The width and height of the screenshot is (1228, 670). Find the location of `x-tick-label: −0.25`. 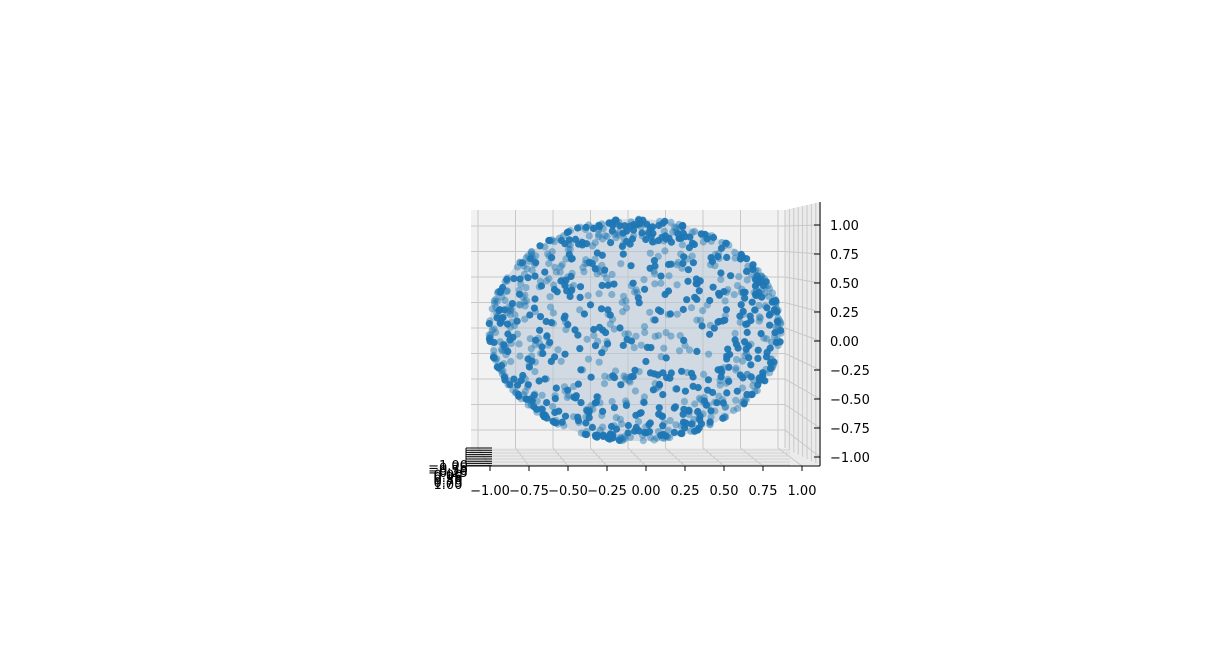

x-tick-label: −0.25 is located at coordinates (607, 491).